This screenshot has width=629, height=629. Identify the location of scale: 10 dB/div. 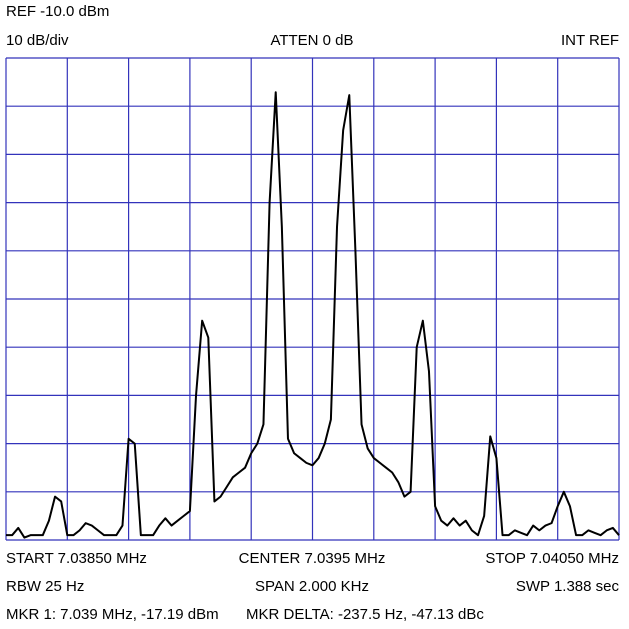
(37, 40).